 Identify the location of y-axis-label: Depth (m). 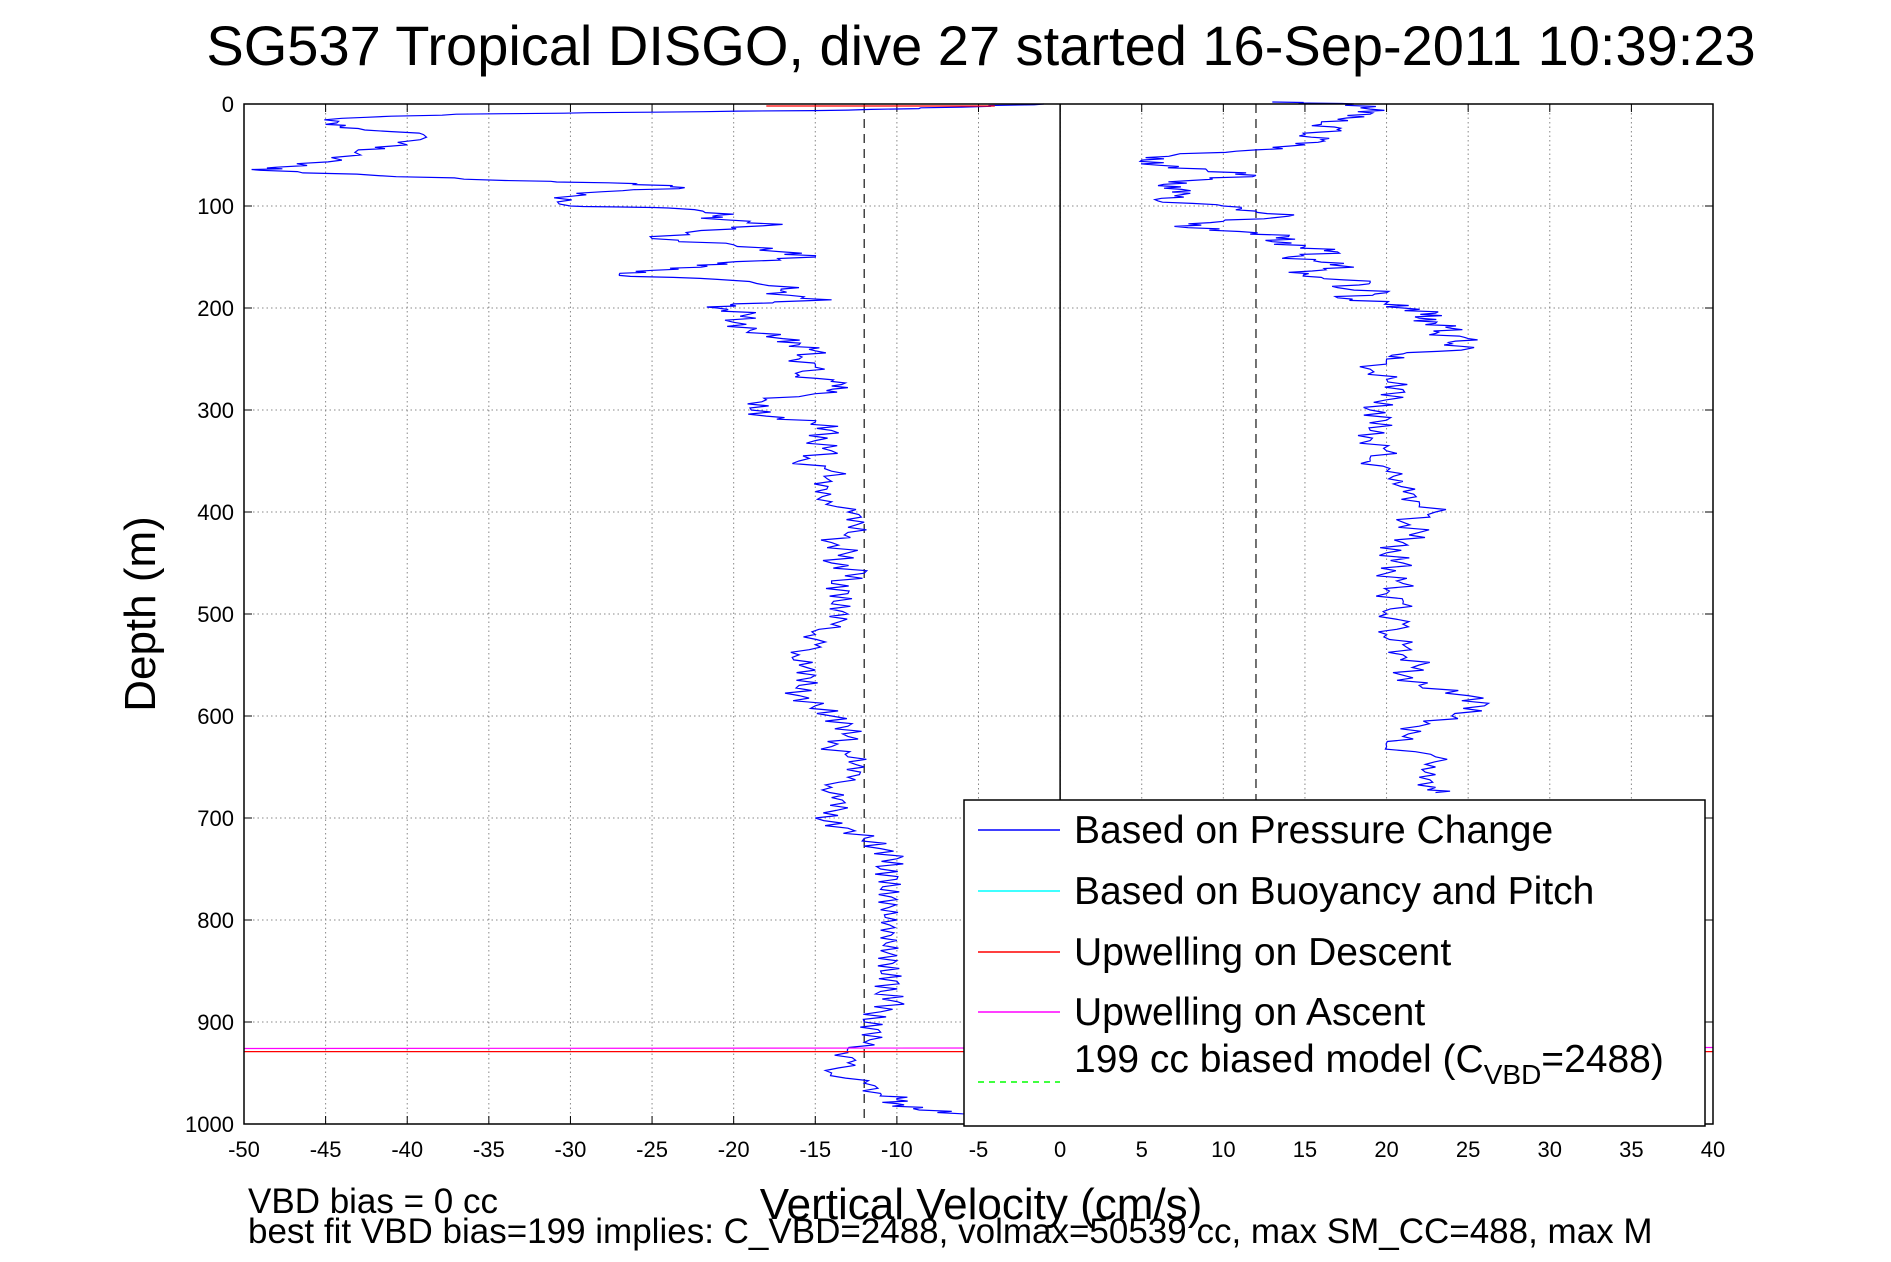
(140, 614).